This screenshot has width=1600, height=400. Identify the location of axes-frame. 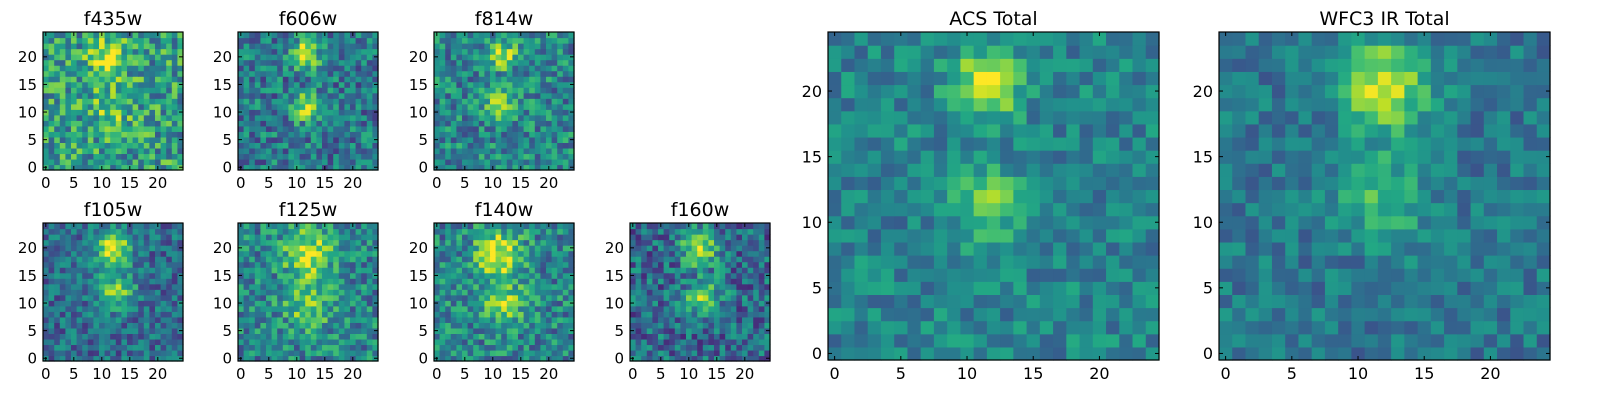
(504, 101).